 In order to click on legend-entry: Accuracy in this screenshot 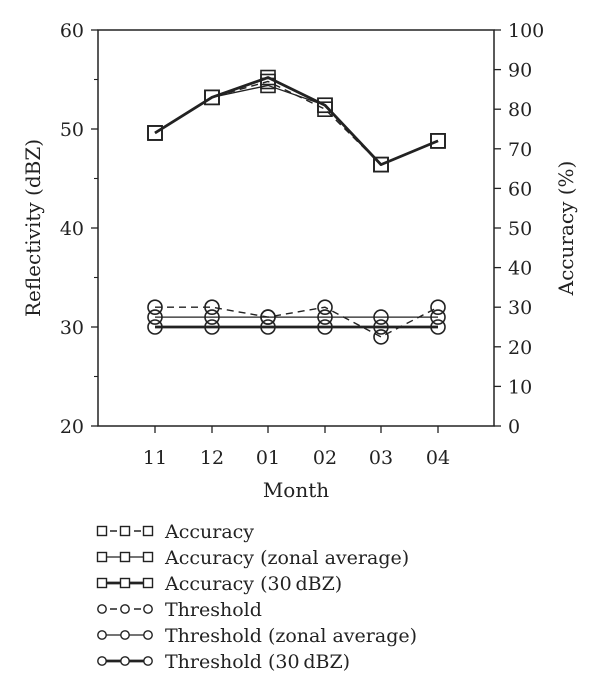, I will do `click(175, 532)`.